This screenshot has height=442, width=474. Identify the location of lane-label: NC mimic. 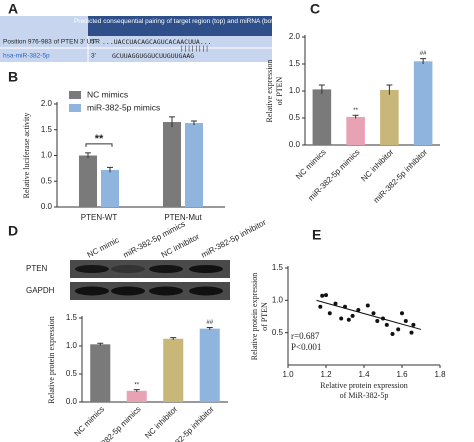
(103, 247).